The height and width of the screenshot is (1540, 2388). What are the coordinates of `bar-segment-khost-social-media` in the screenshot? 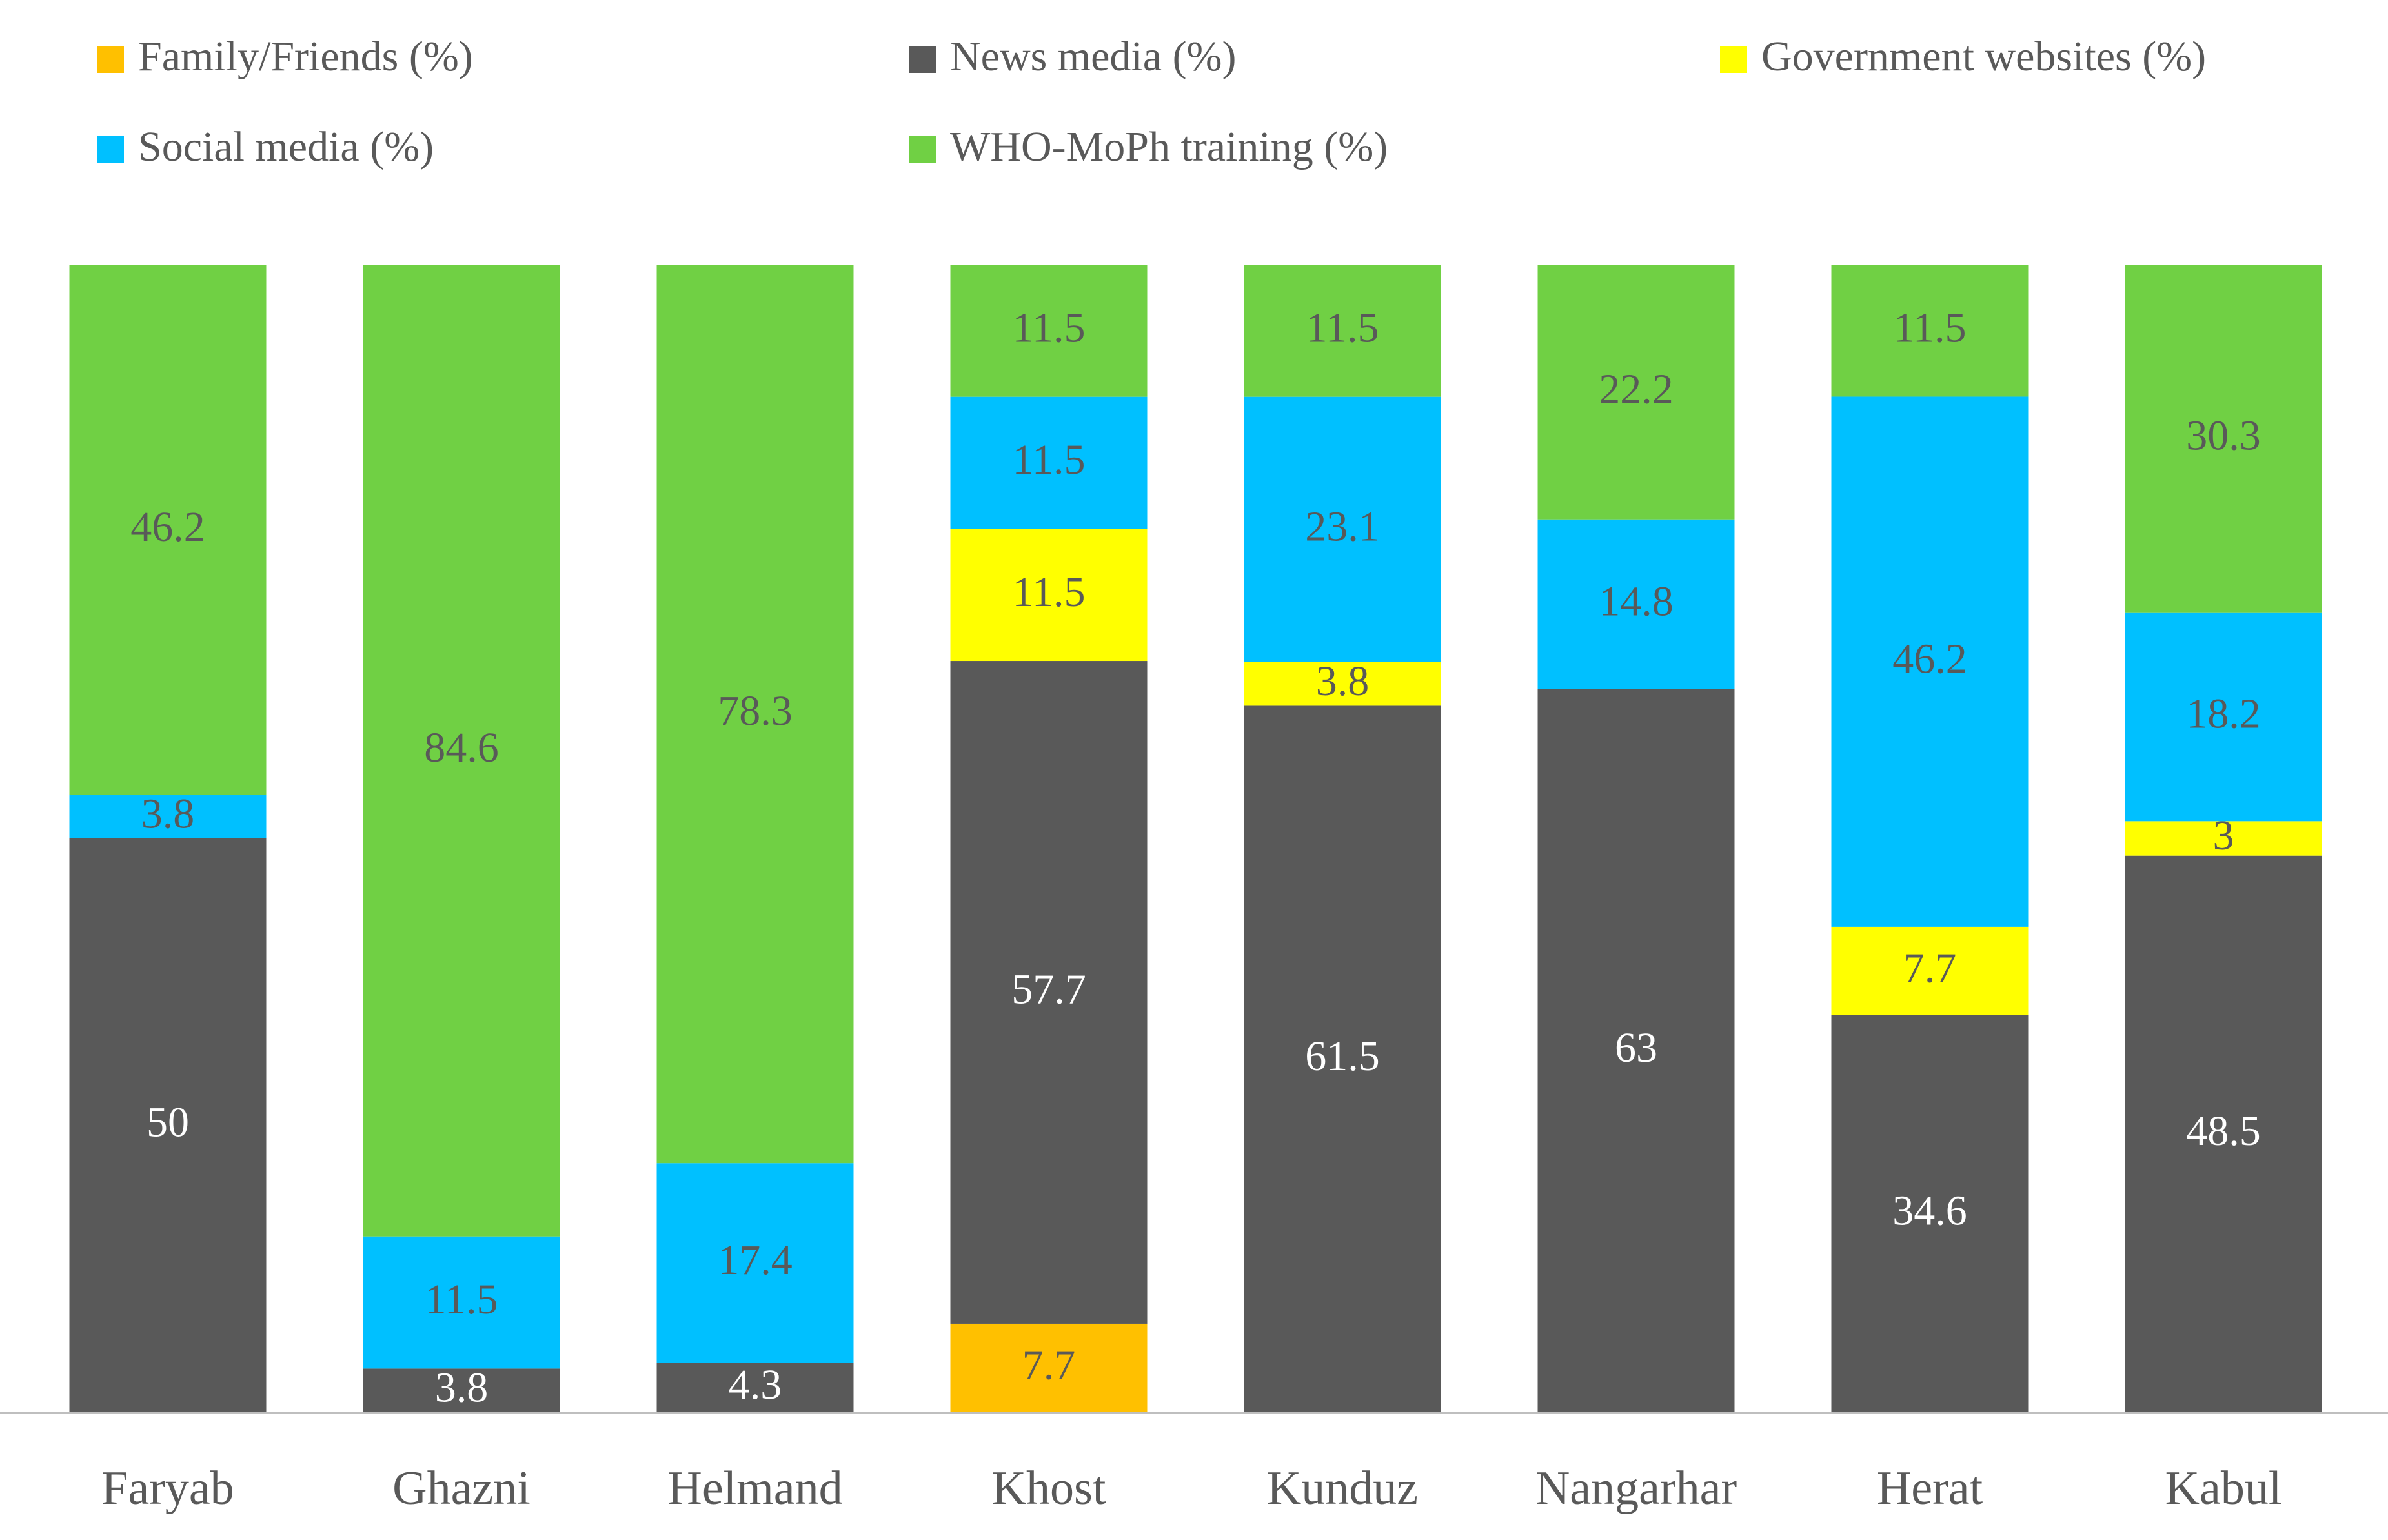 It's located at (1049, 462).